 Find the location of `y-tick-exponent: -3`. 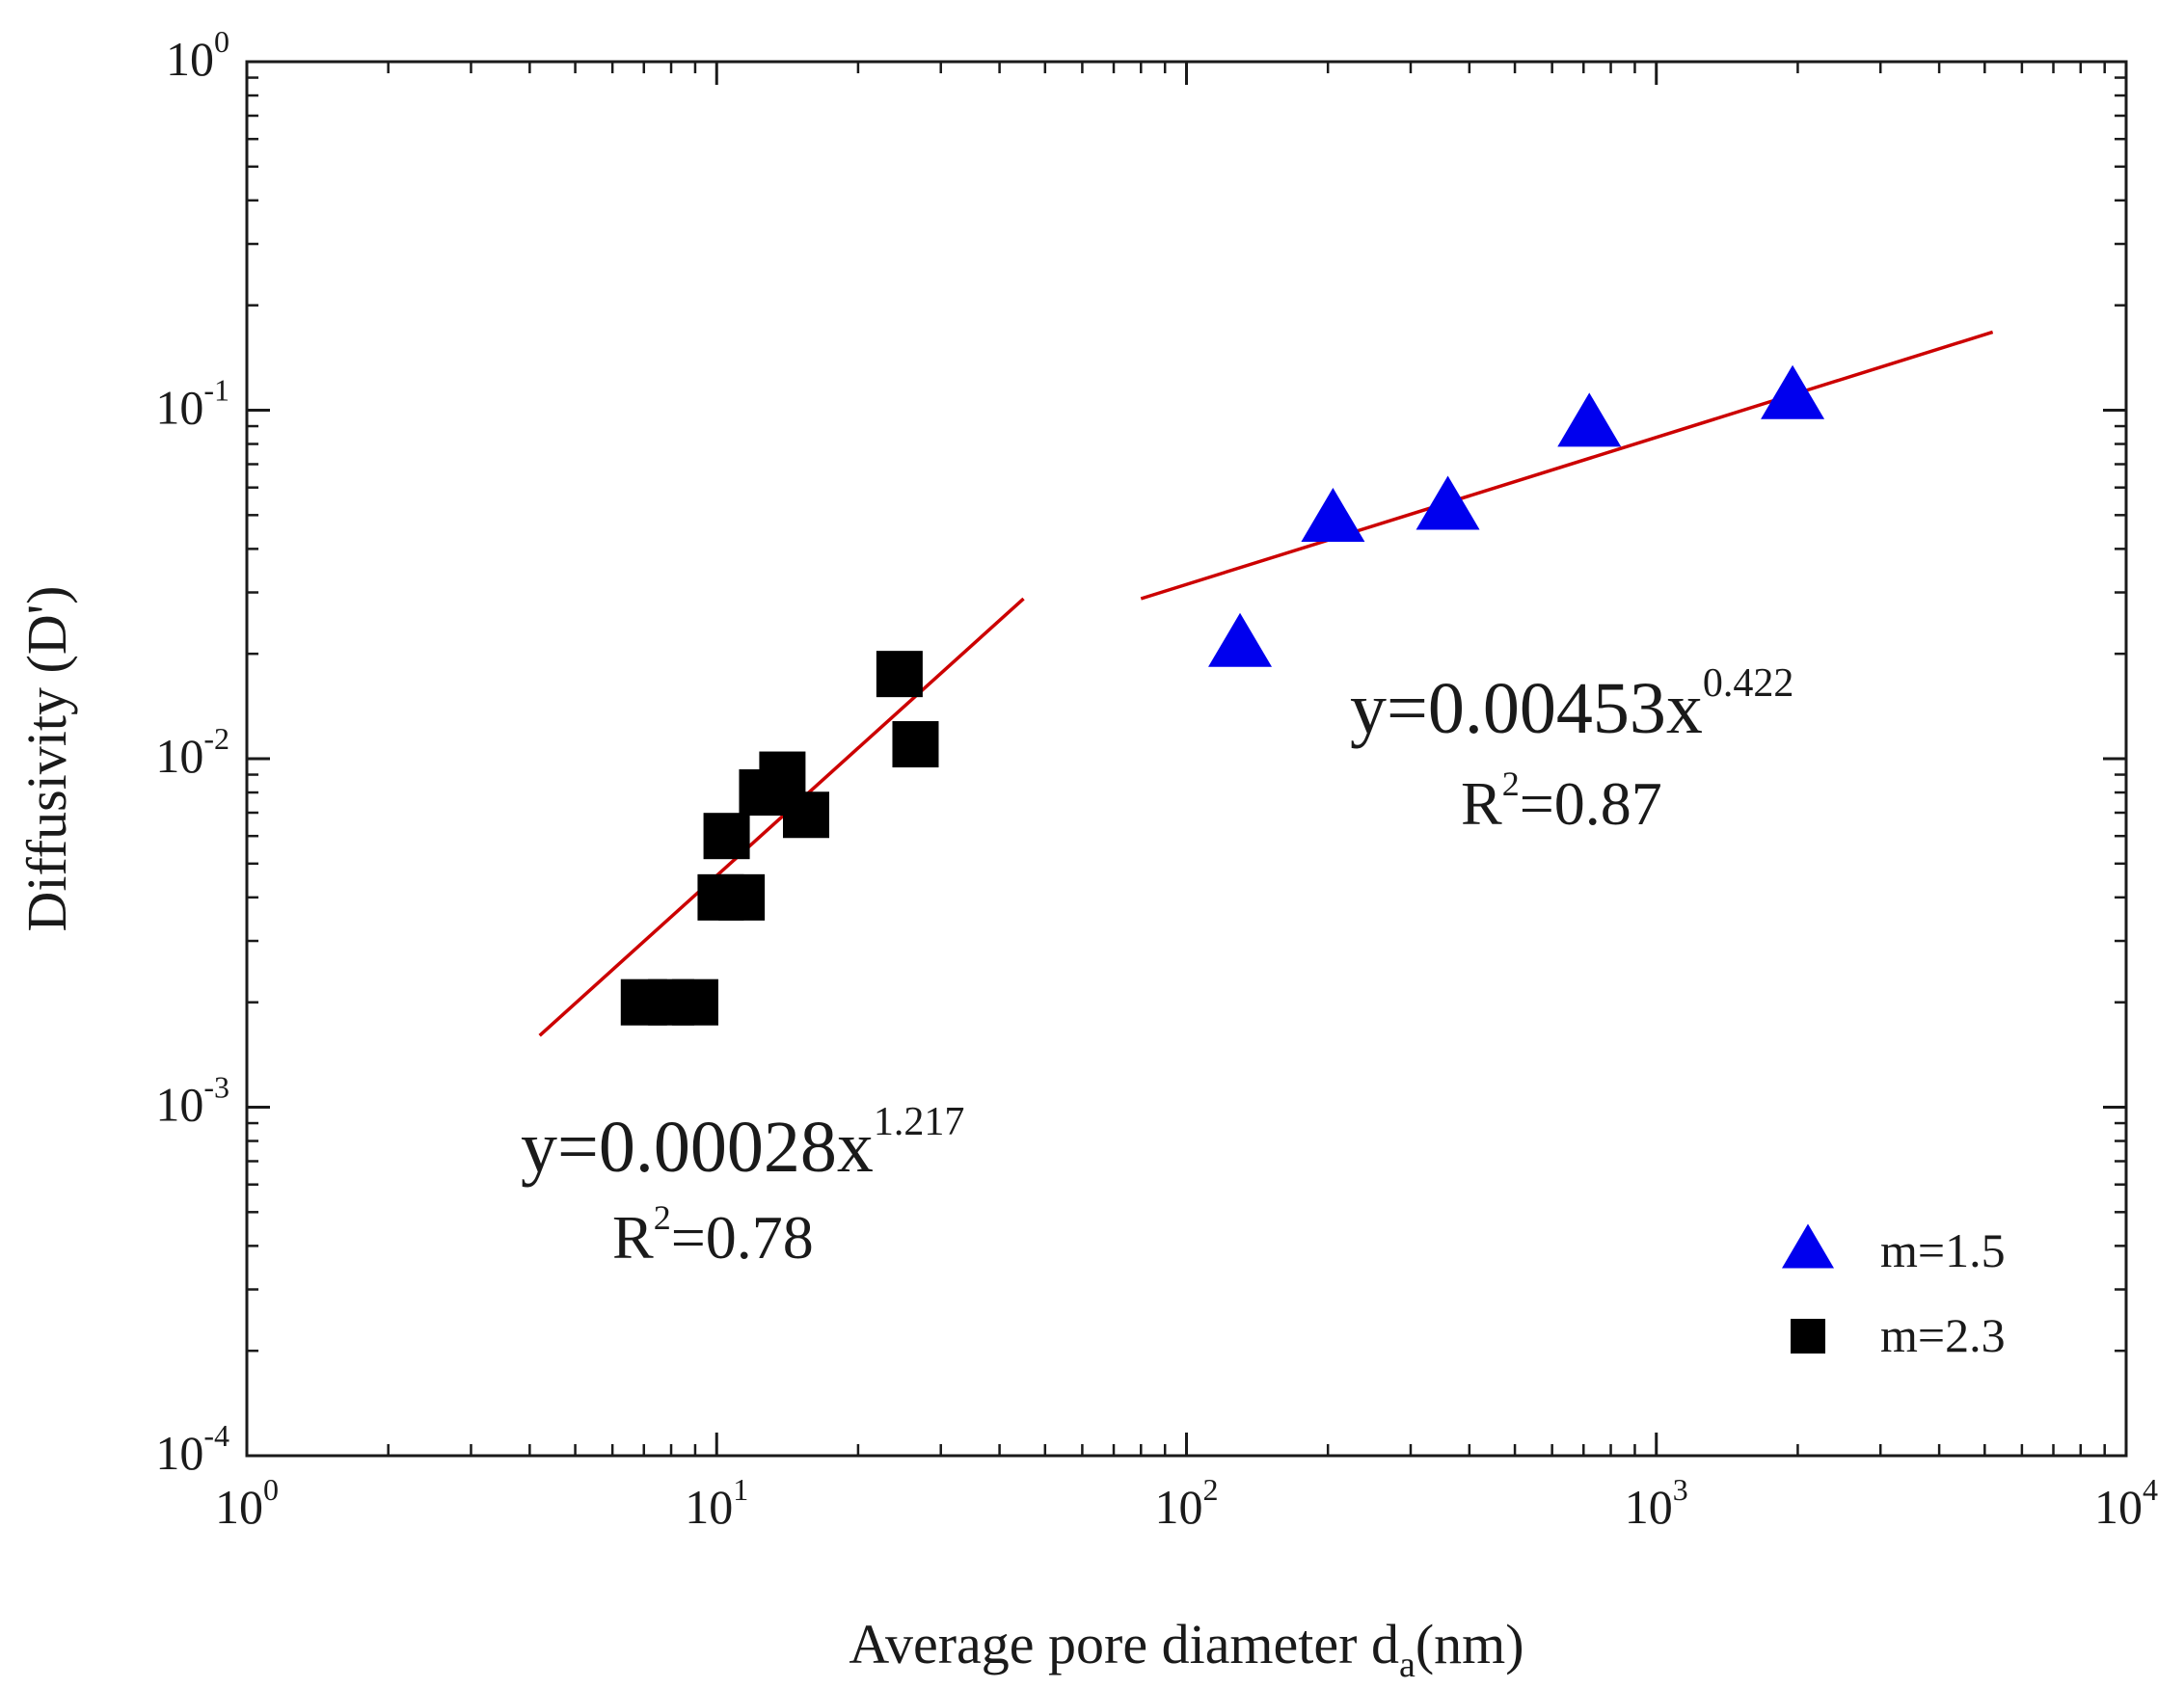

y-tick-exponent: -3 is located at coordinates (216, 1087).